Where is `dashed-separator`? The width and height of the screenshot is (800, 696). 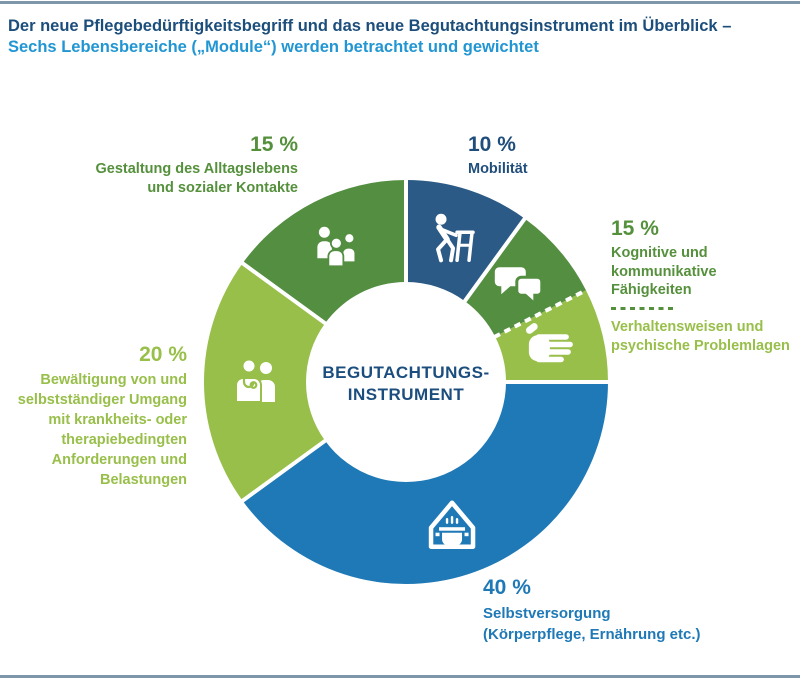 dashed-separator is located at coordinates (642, 308).